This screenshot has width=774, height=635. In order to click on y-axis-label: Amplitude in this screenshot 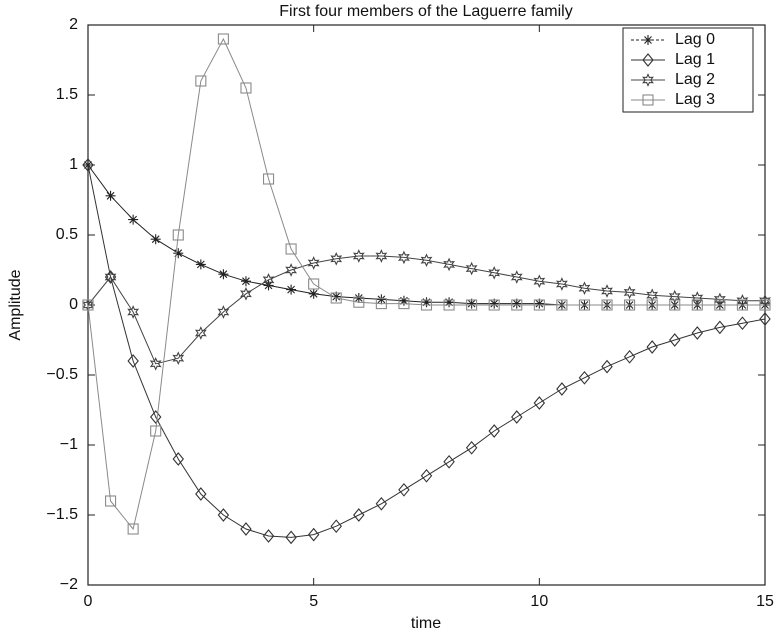, I will do `click(15, 304)`.